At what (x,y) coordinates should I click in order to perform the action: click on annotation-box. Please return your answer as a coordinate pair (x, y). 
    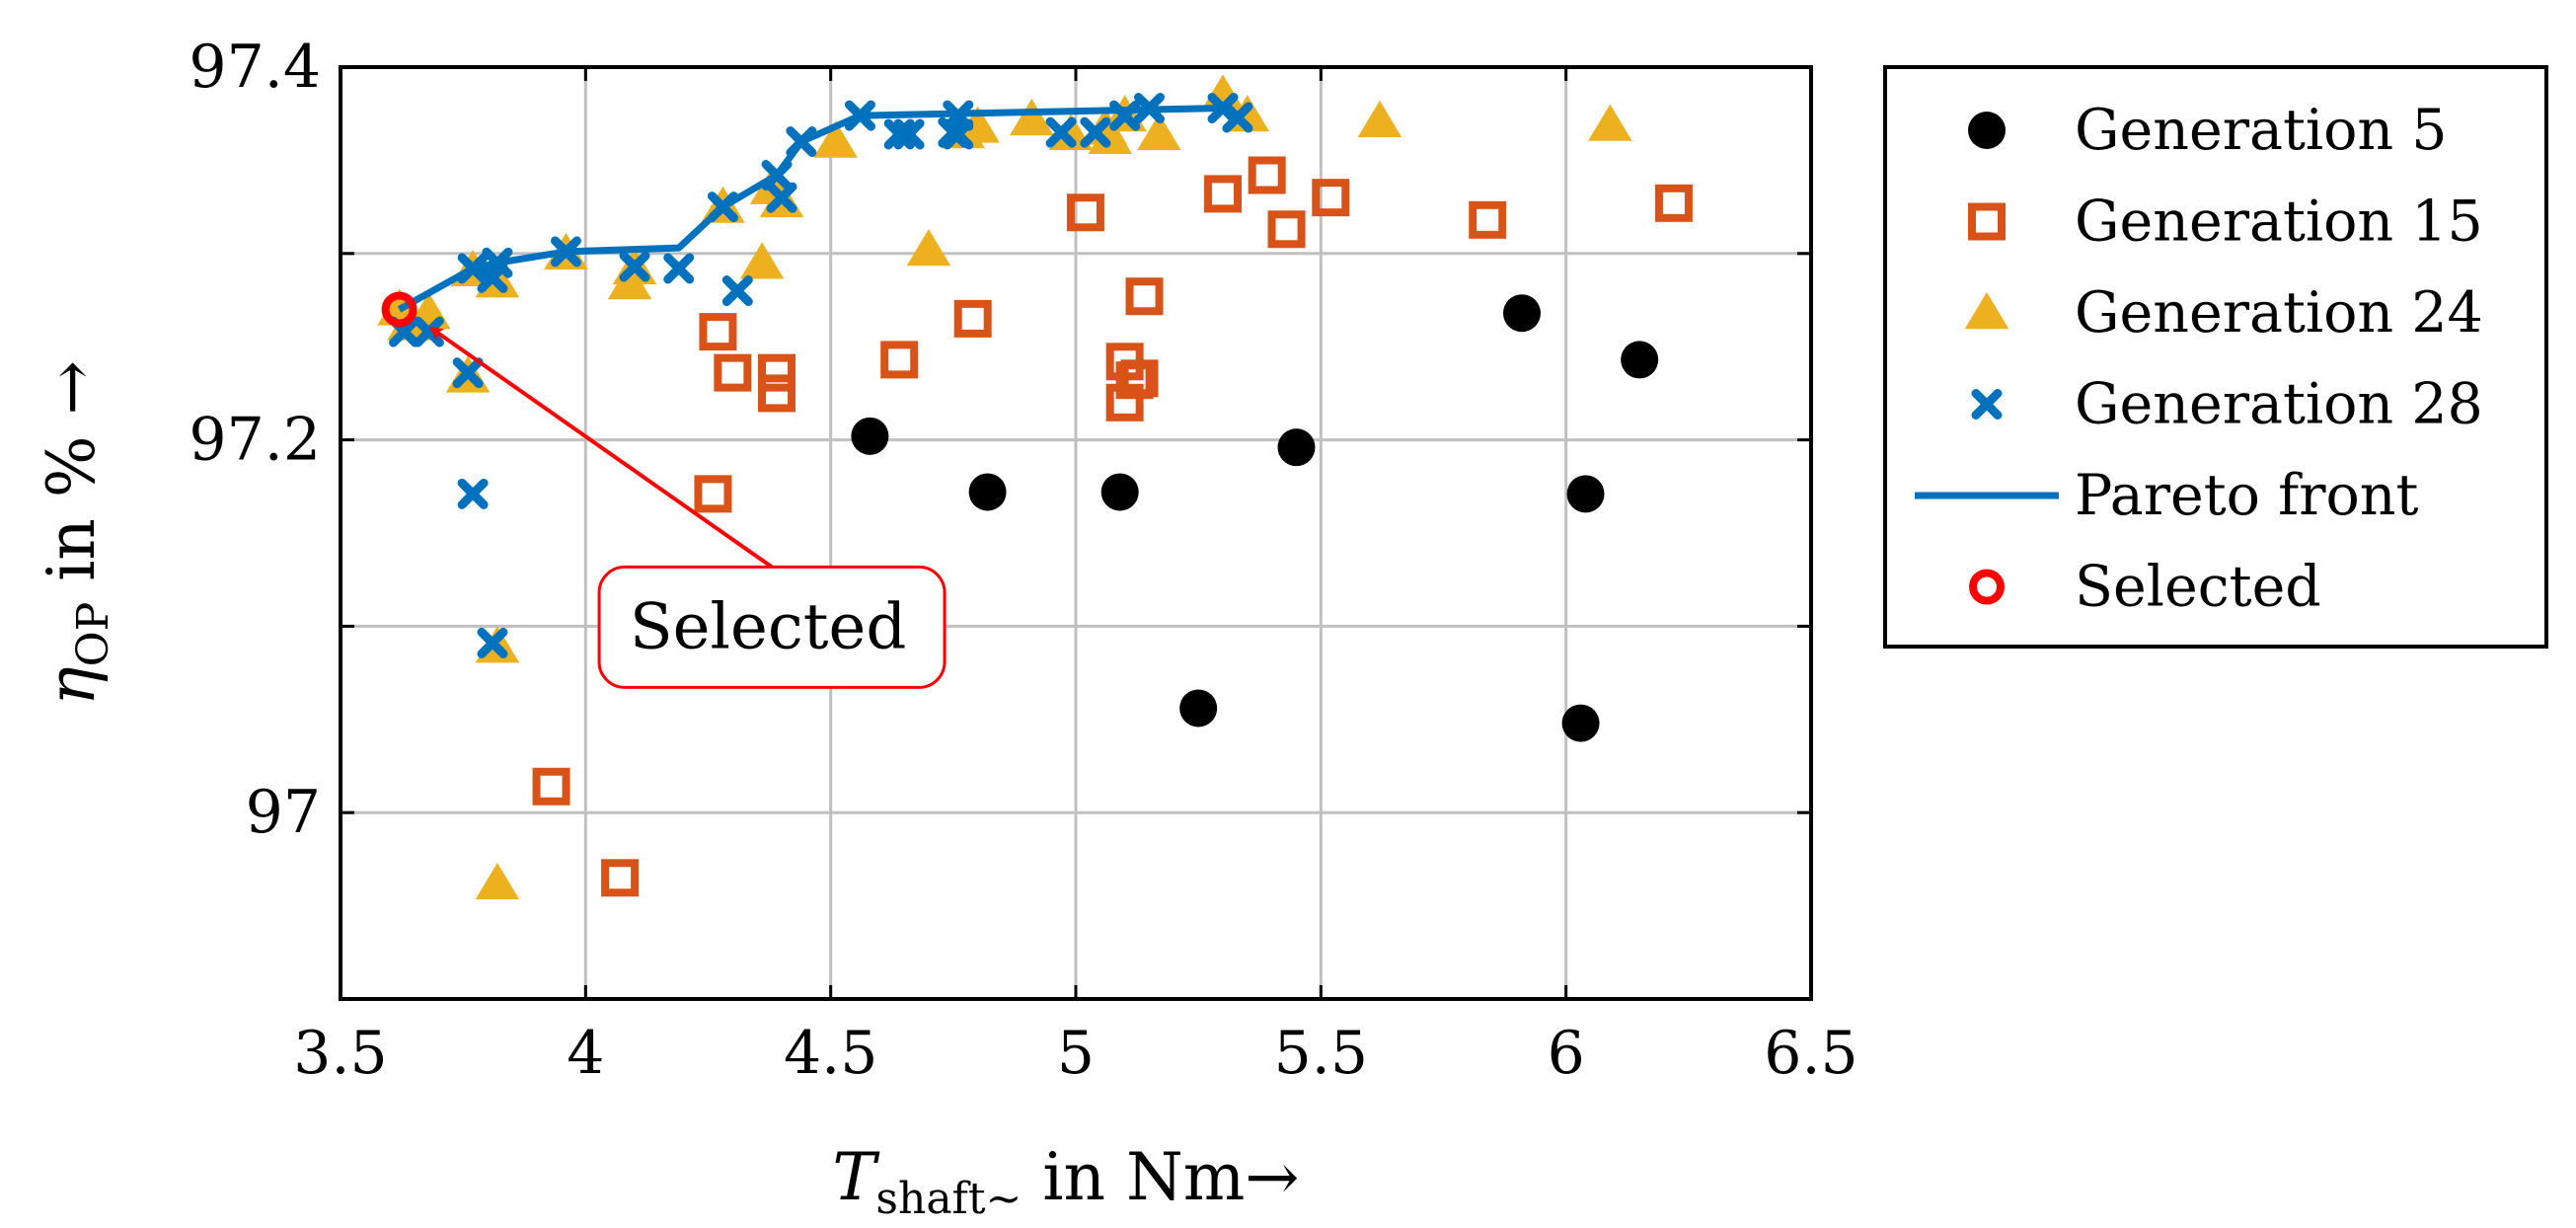
    Looking at the image, I should click on (772, 627).